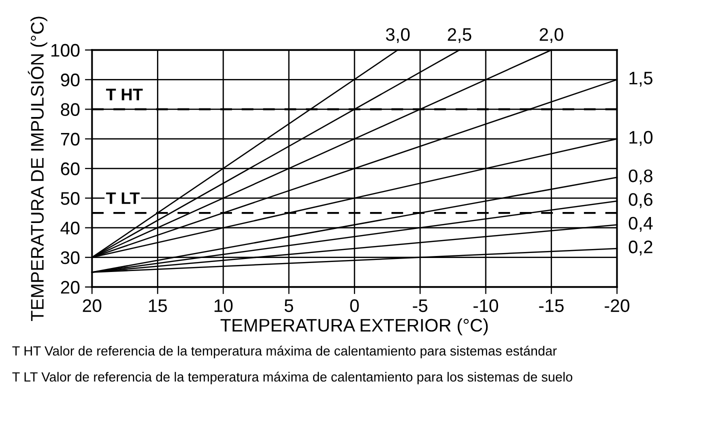  I want to click on y-tick-label: 50, so click(70, 198).